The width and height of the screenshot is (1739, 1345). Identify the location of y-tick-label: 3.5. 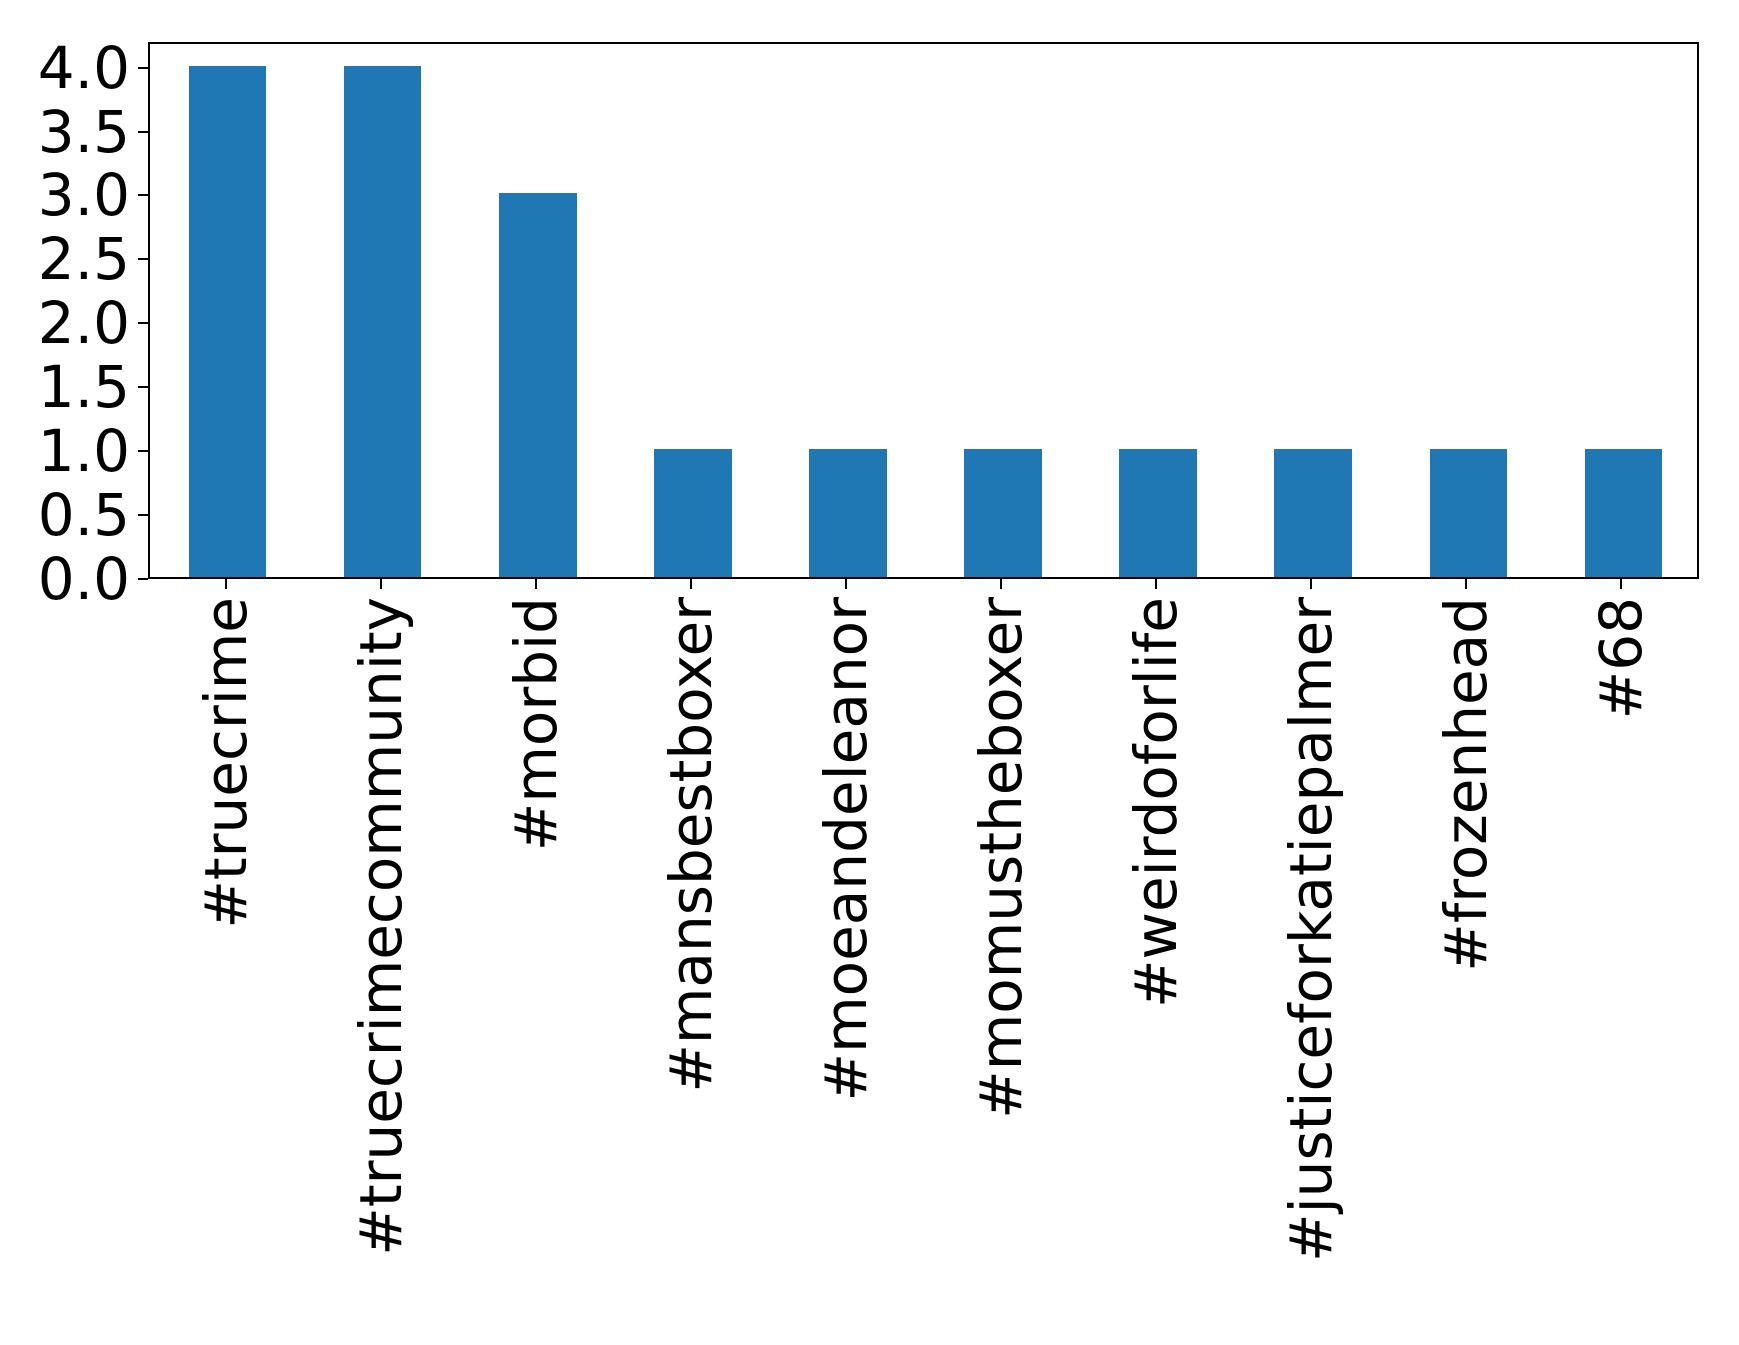
(83, 131).